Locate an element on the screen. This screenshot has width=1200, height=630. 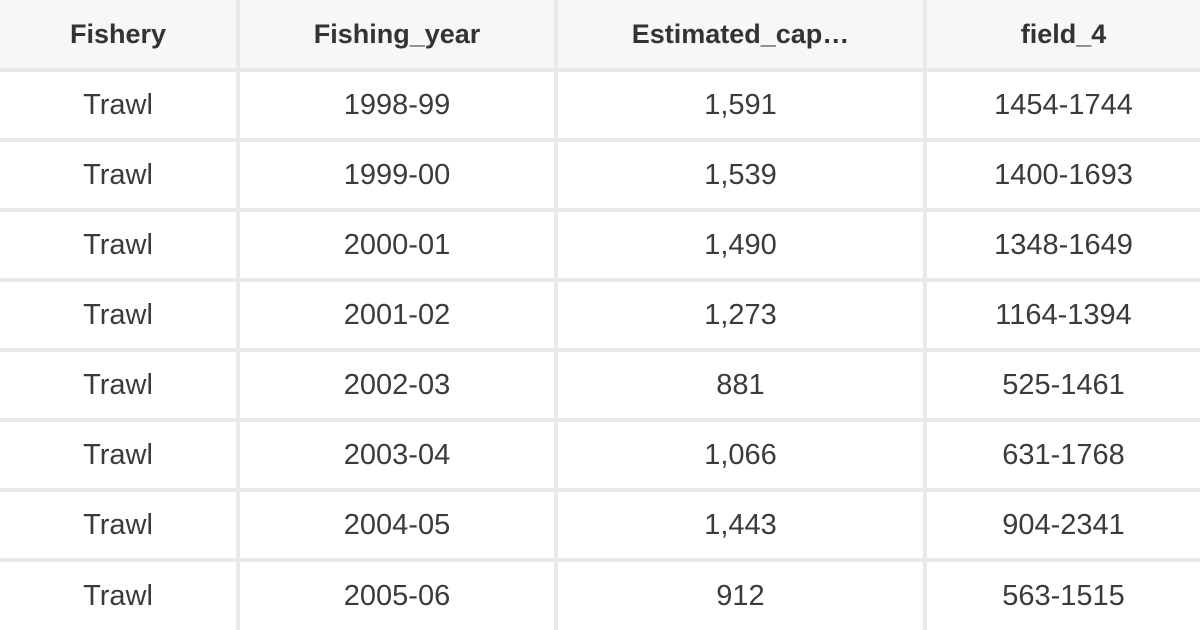
table-row: Trawl 2000-01 1,490 1348-1649 is located at coordinates (600, 245).